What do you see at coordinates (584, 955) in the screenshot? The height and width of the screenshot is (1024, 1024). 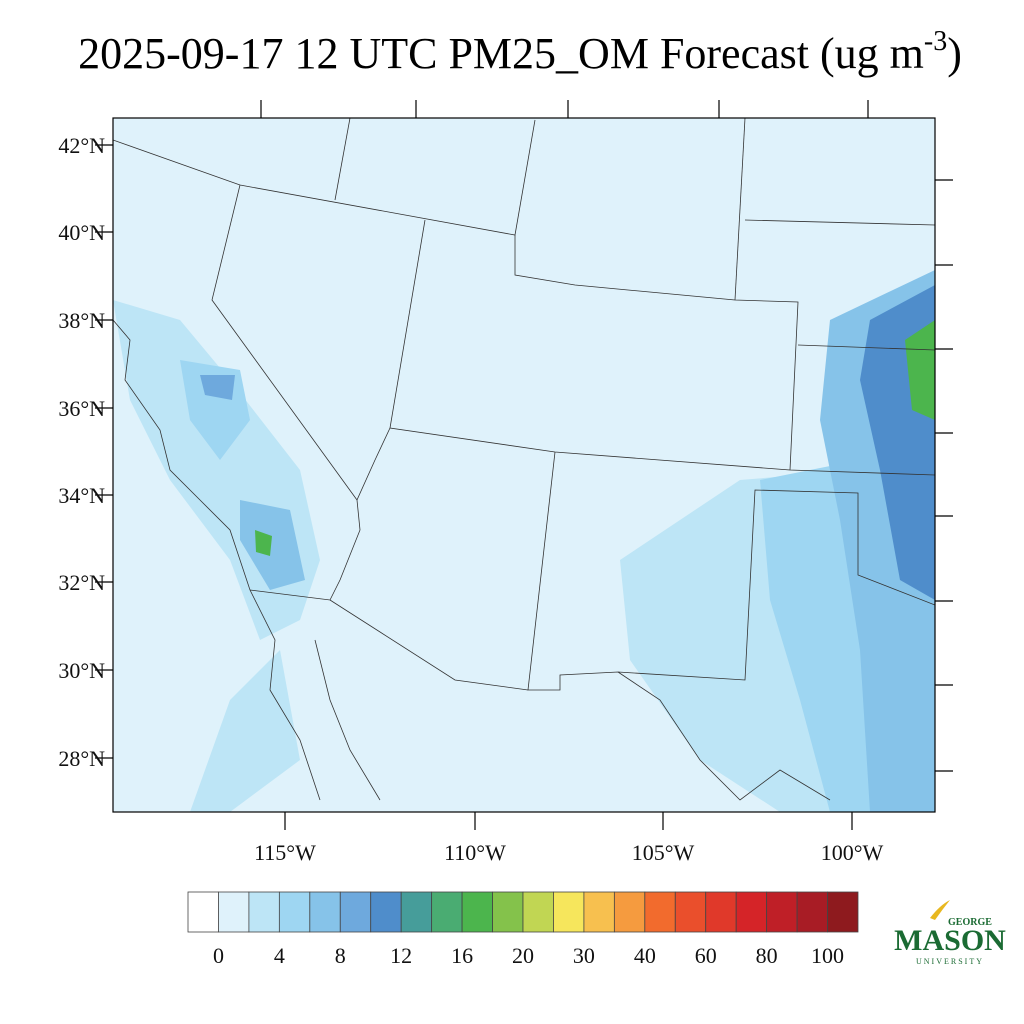 I see `colorbar-label: 30` at bounding box center [584, 955].